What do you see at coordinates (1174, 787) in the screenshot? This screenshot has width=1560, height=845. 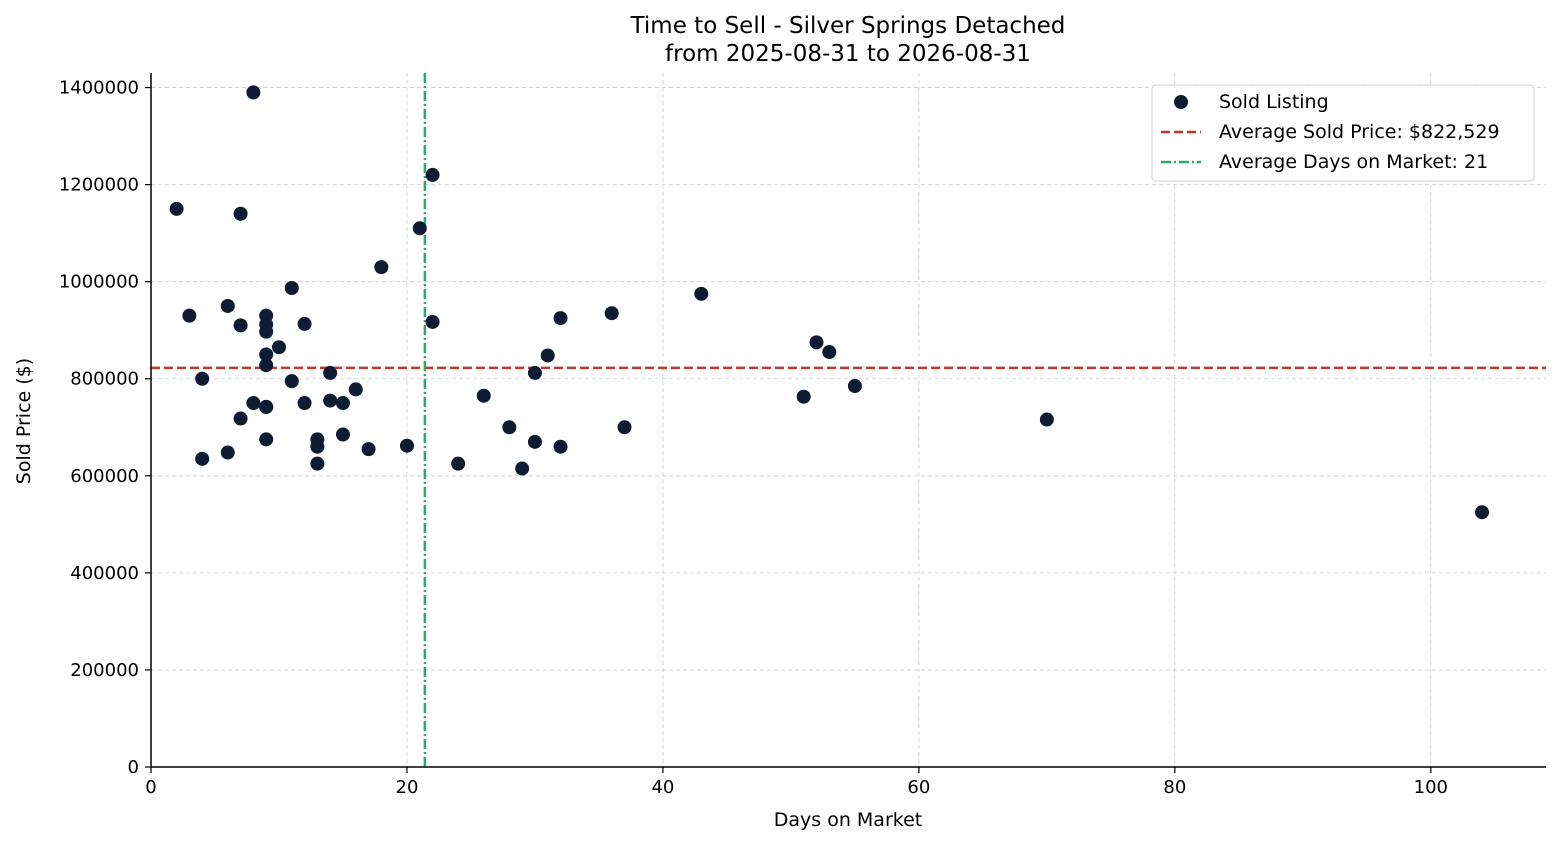 I see `x-tick-label: 80` at bounding box center [1174, 787].